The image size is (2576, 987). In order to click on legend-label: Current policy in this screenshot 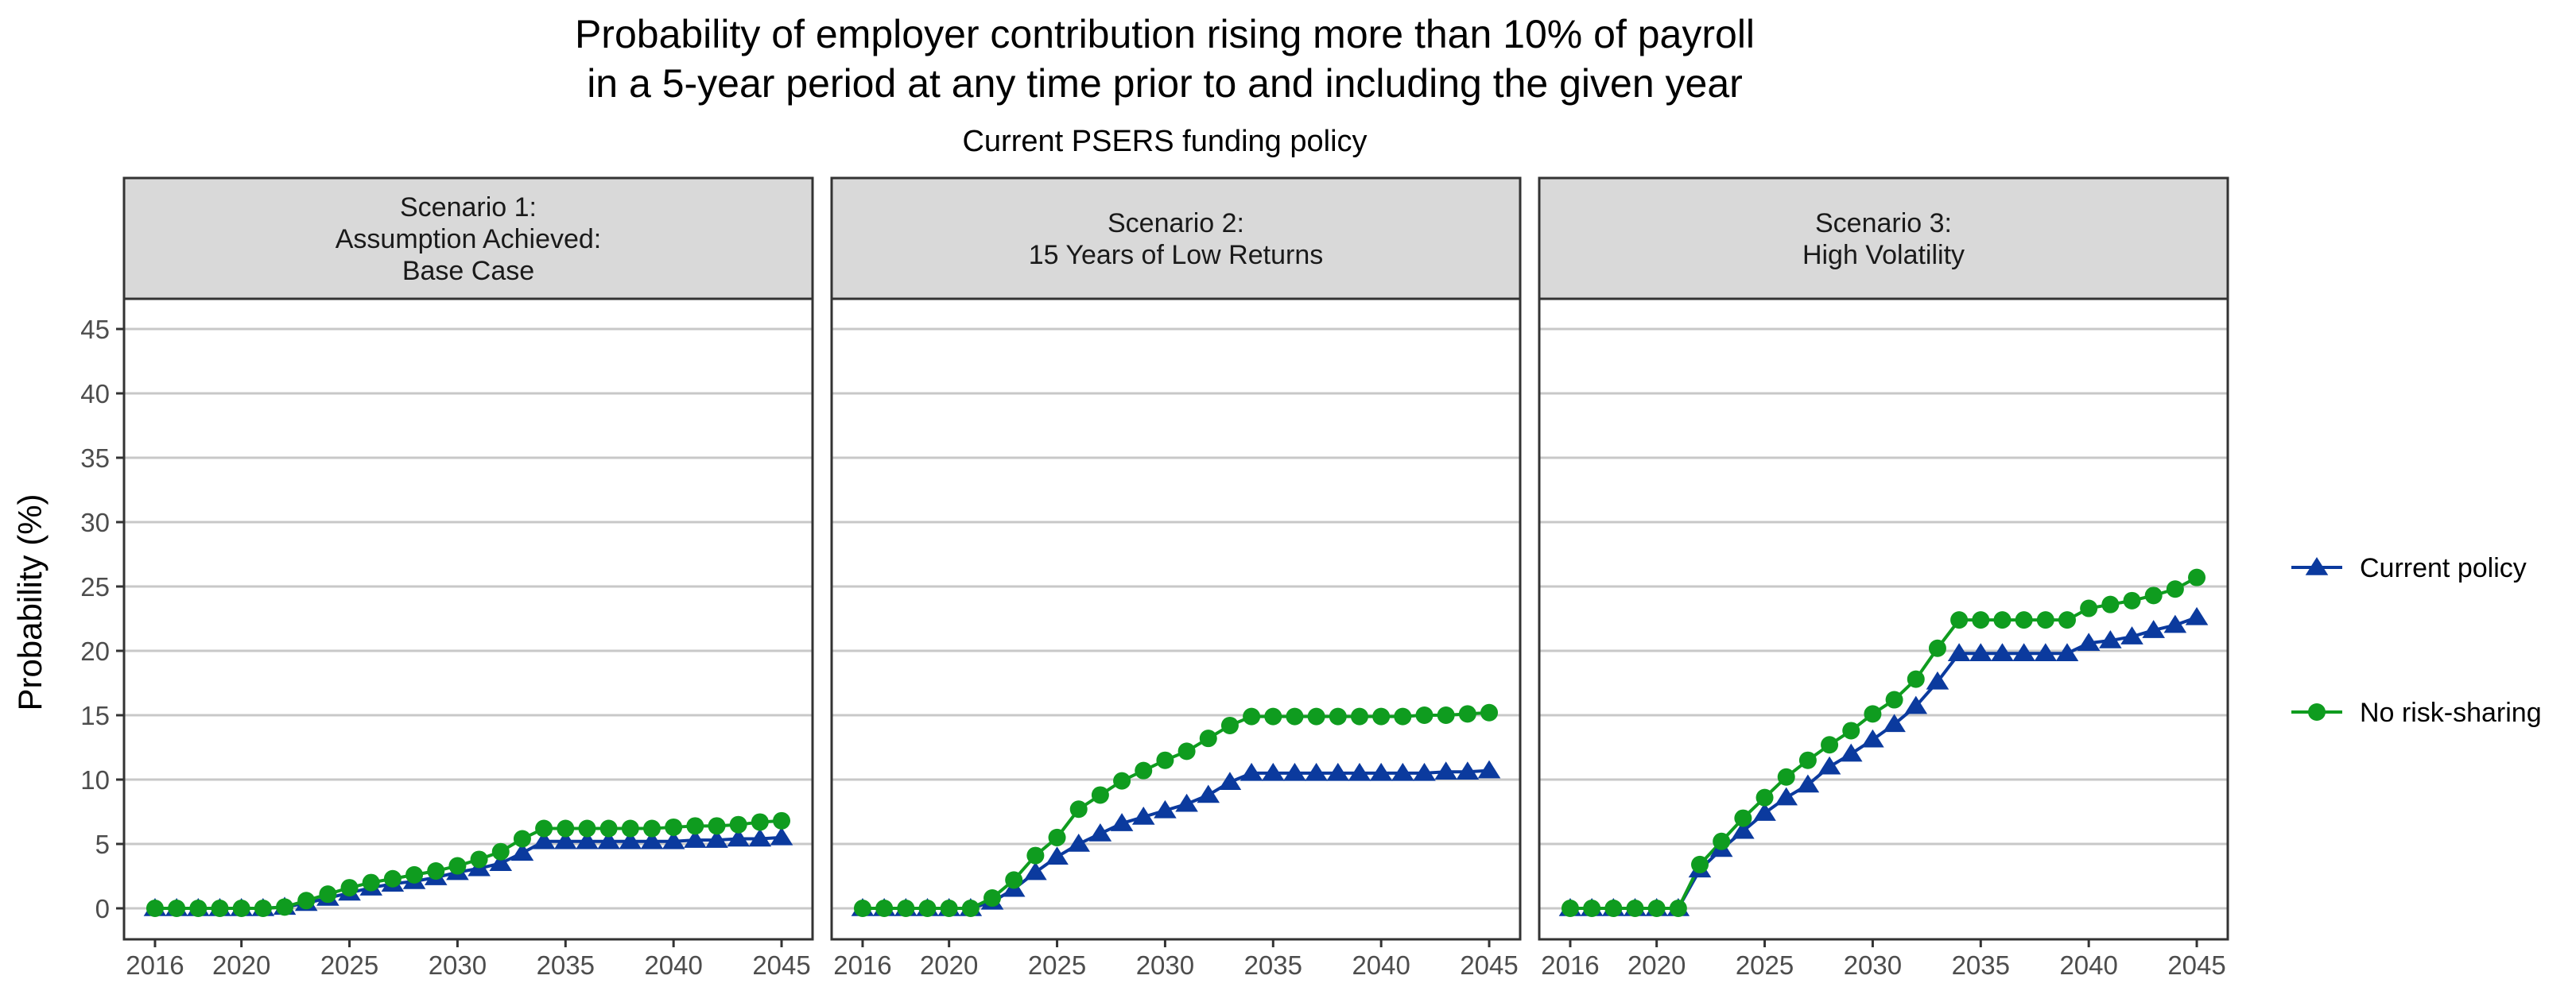, I will do `click(2443, 568)`.